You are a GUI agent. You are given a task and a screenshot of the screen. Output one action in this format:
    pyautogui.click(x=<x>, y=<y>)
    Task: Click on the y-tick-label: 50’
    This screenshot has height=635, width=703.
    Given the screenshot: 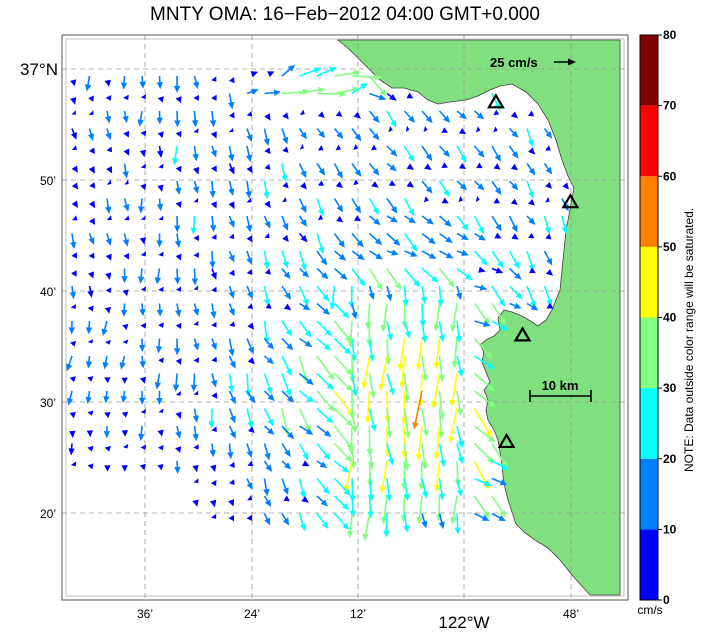 What is the action you would take?
    pyautogui.click(x=48, y=181)
    